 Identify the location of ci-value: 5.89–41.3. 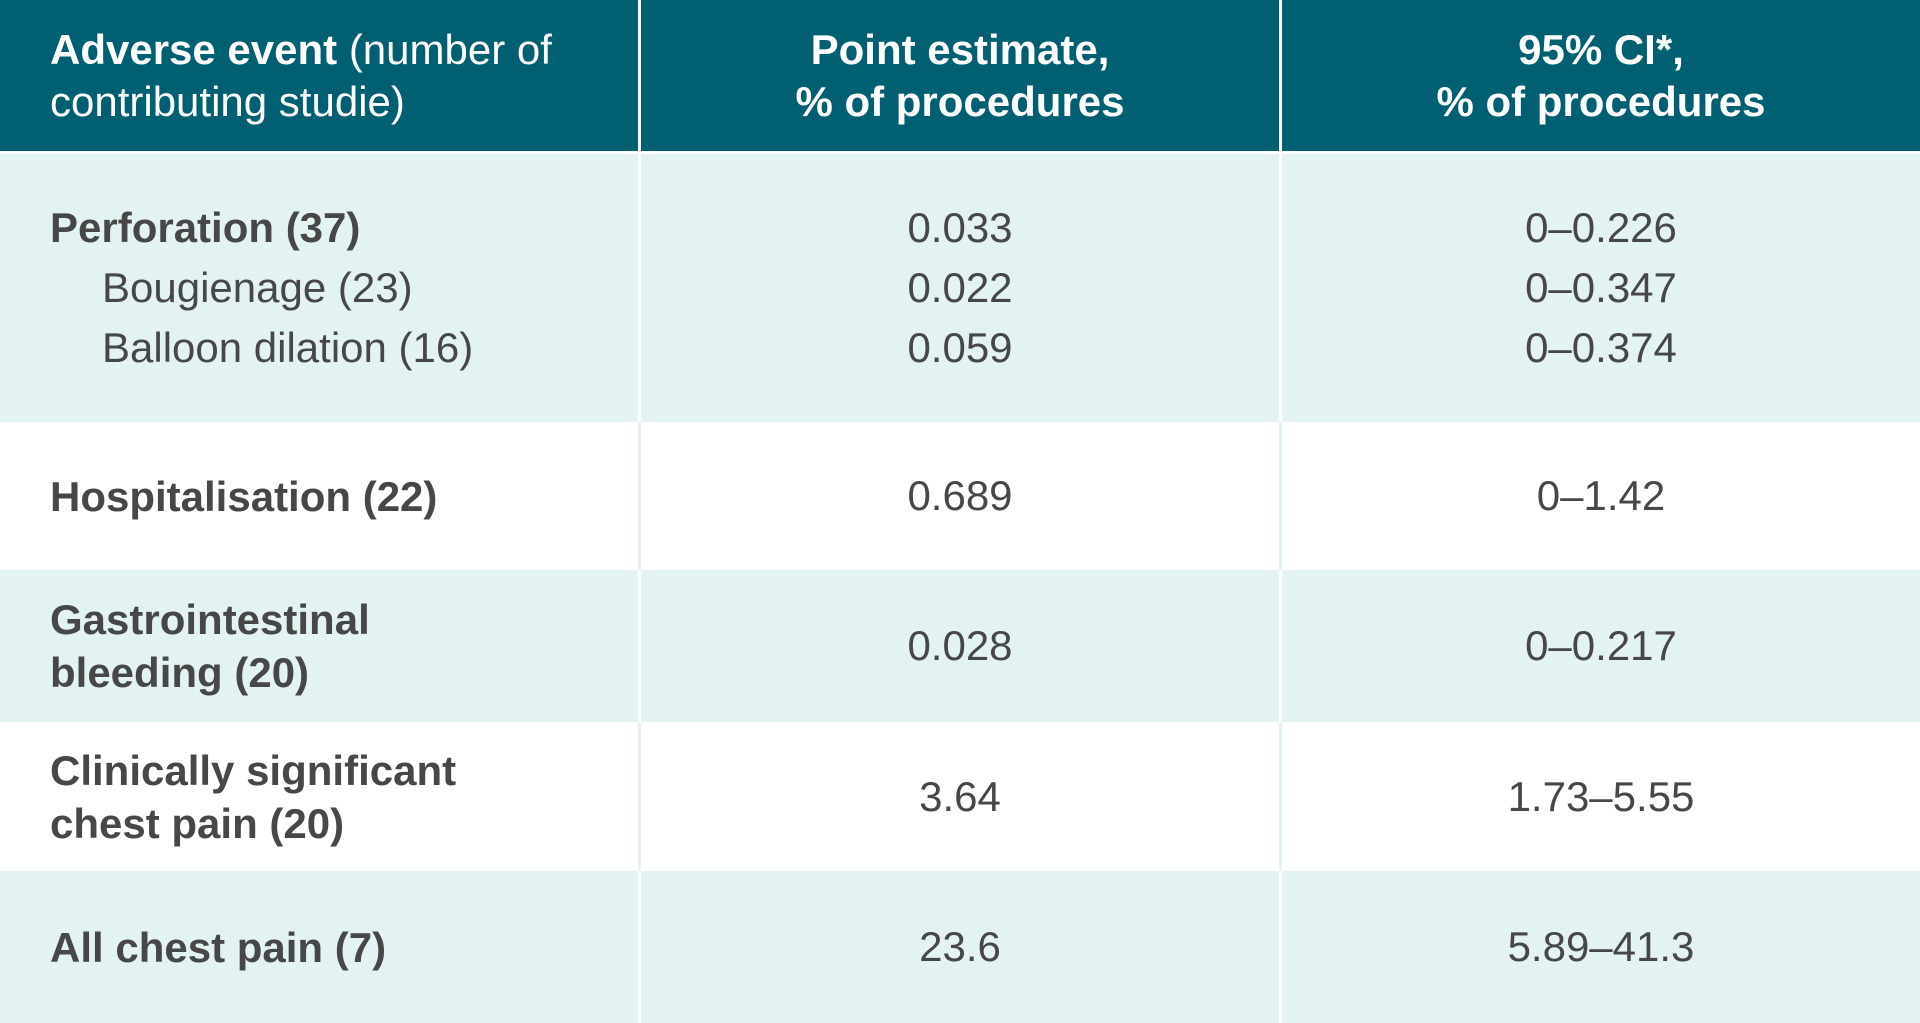
(1601, 946).